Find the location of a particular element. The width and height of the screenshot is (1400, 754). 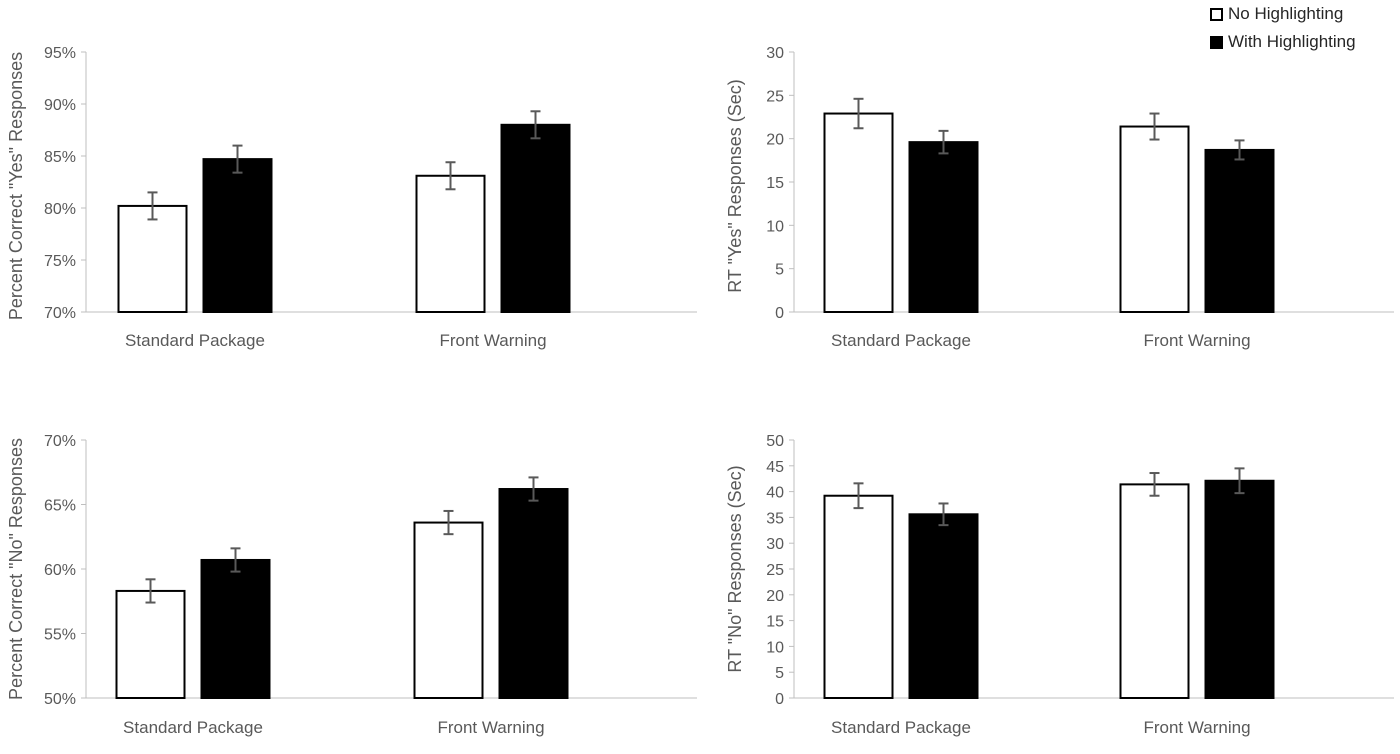

y-tick-label: 60% is located at coordinates (60, 570).